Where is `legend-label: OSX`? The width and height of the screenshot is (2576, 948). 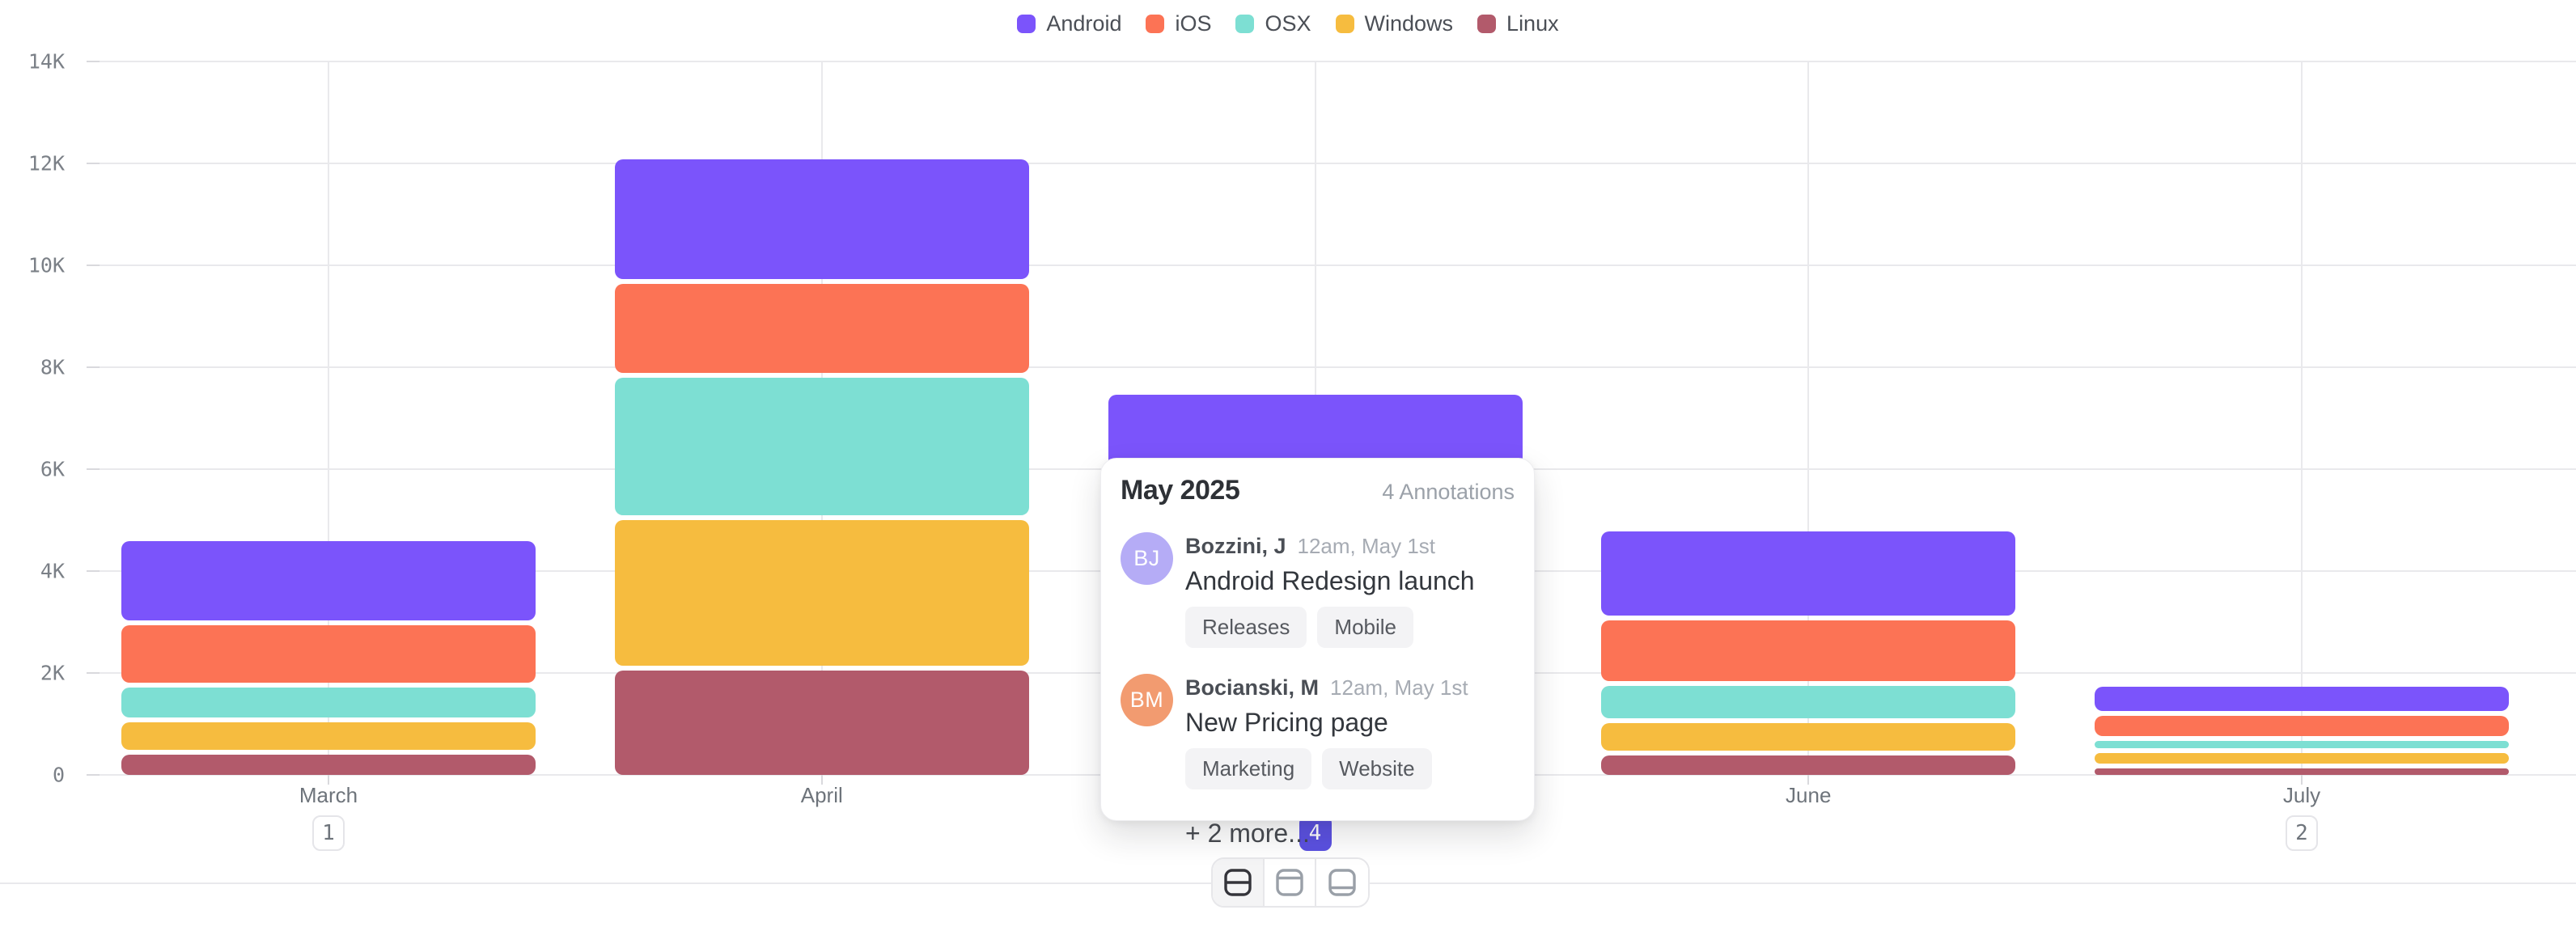 legend-label: OSX is located at coordinates (1288, 23).